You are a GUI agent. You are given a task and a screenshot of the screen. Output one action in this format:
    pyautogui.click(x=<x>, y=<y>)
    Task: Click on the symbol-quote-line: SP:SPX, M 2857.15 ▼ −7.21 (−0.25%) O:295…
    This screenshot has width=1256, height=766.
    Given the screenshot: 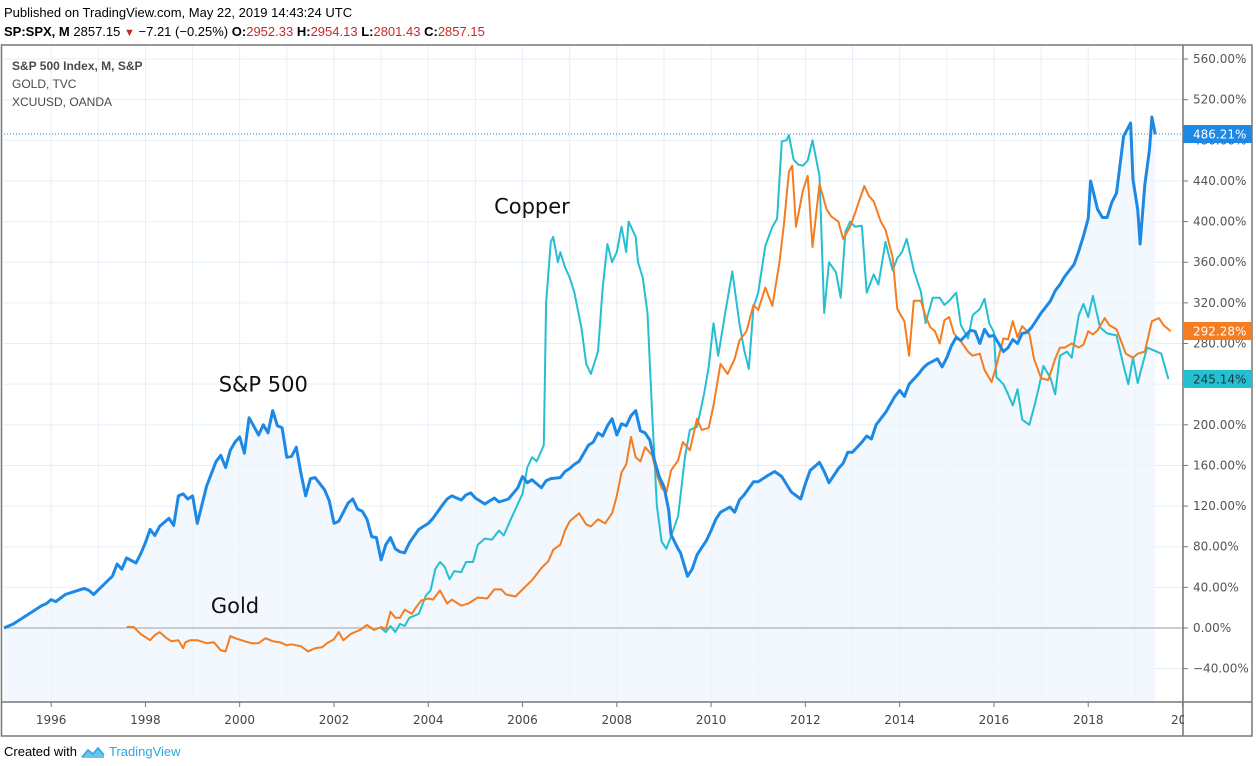 What is the action you would take?
    pyautogui.click(x=244, y=31)
    